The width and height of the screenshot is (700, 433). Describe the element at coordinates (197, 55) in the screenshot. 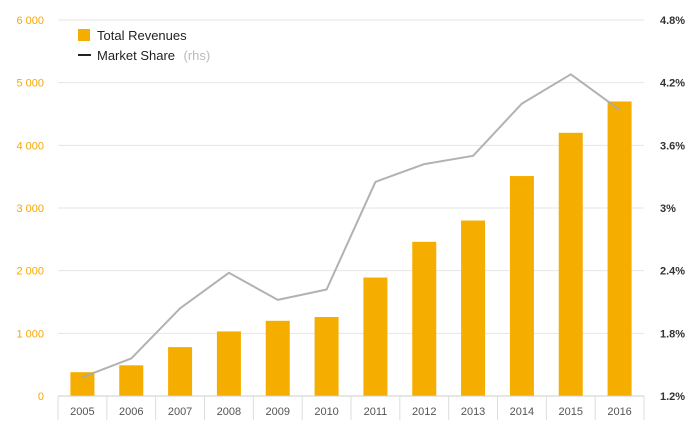

I see `legend-series-note: (rhs)` at that location.